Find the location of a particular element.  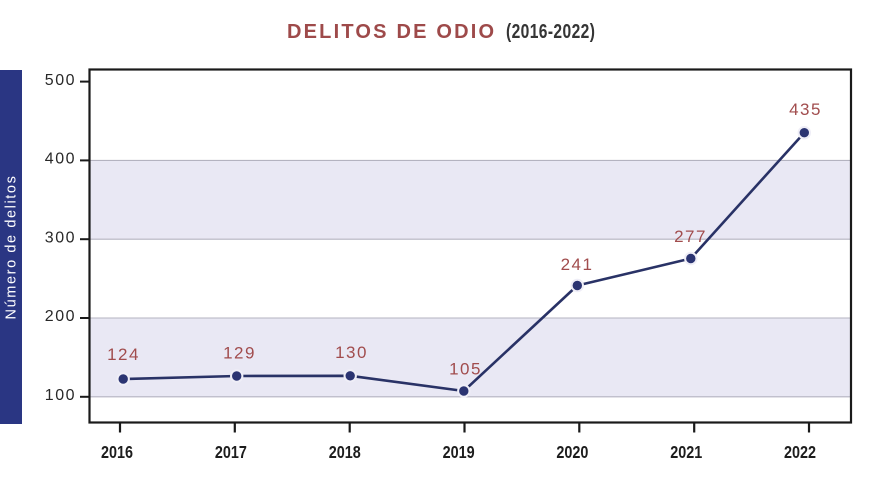

svg-text: 435 is located at coordinates (805, 109).